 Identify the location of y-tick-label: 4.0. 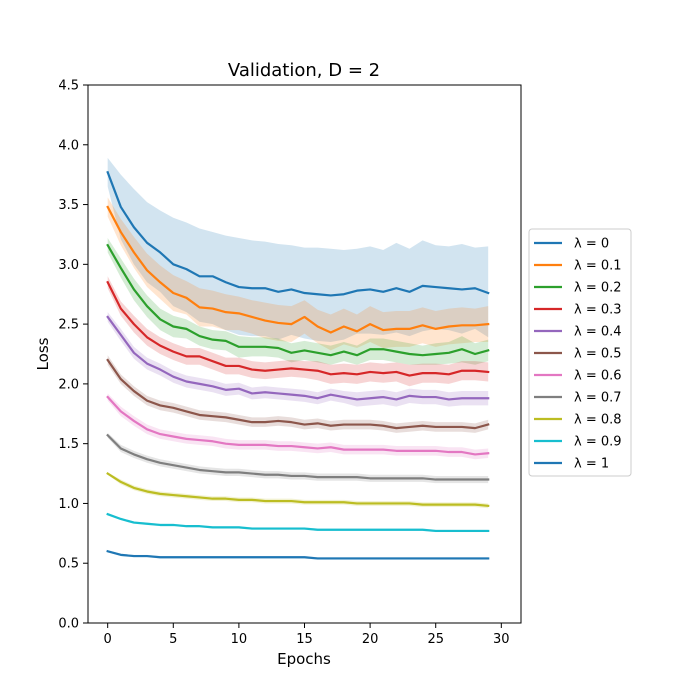
(68, 145).